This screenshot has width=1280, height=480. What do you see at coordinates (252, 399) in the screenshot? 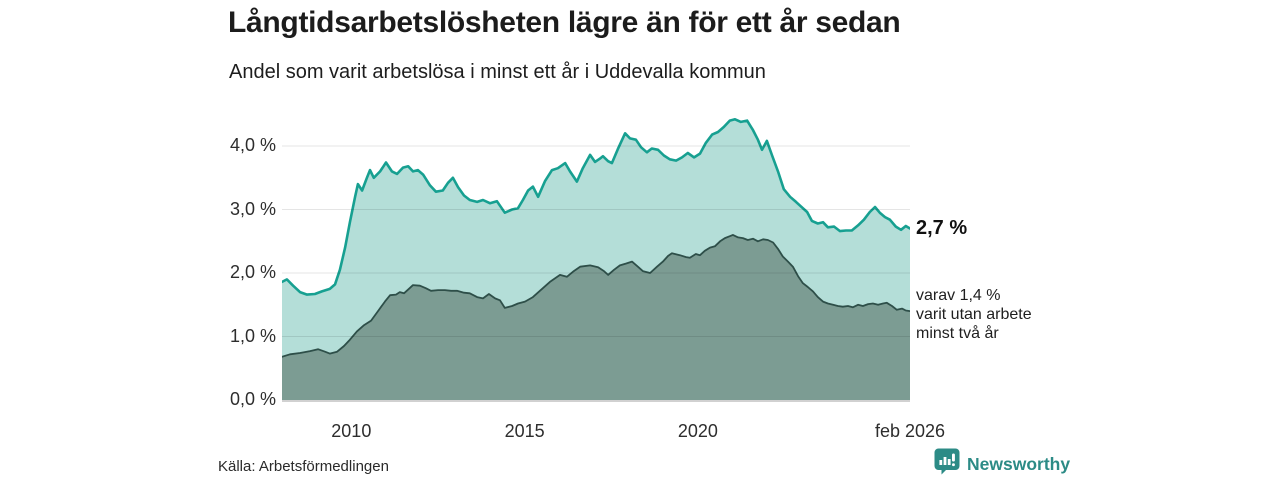
I see `y-tick-label: 0,0 %` at bounding box center [252, 399].